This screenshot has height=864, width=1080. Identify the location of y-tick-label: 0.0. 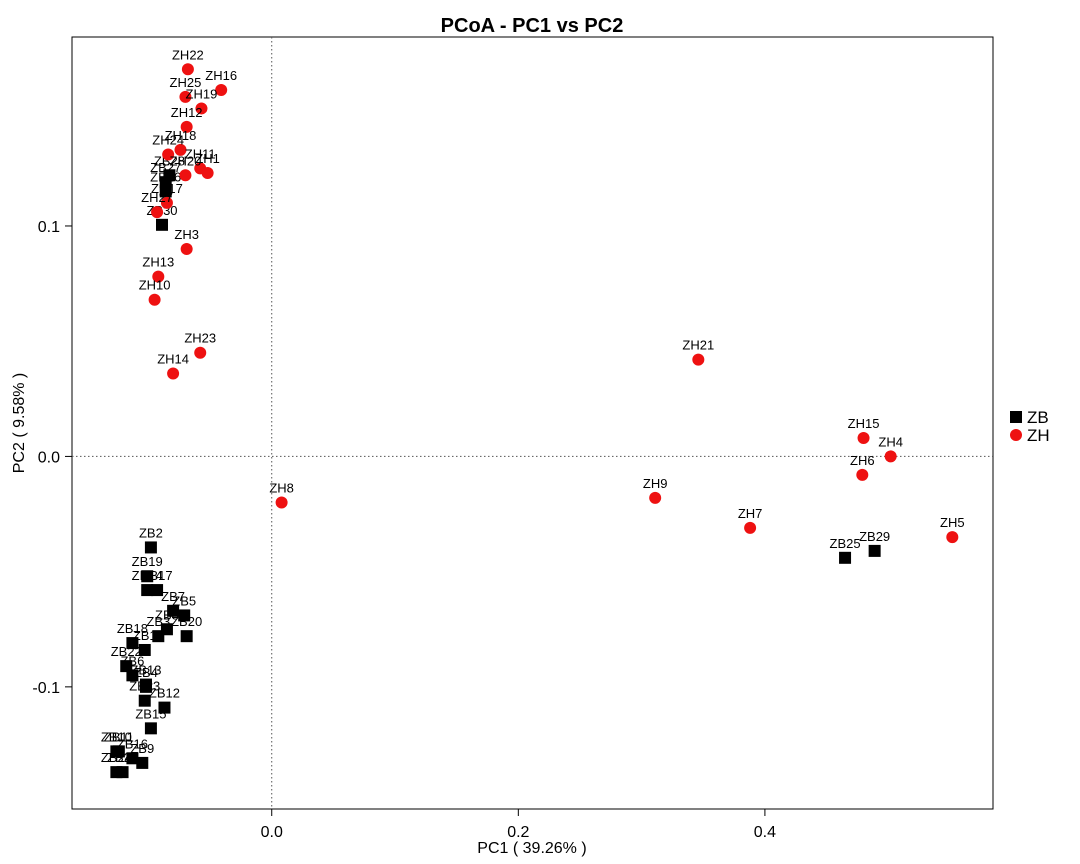
(49, 457).